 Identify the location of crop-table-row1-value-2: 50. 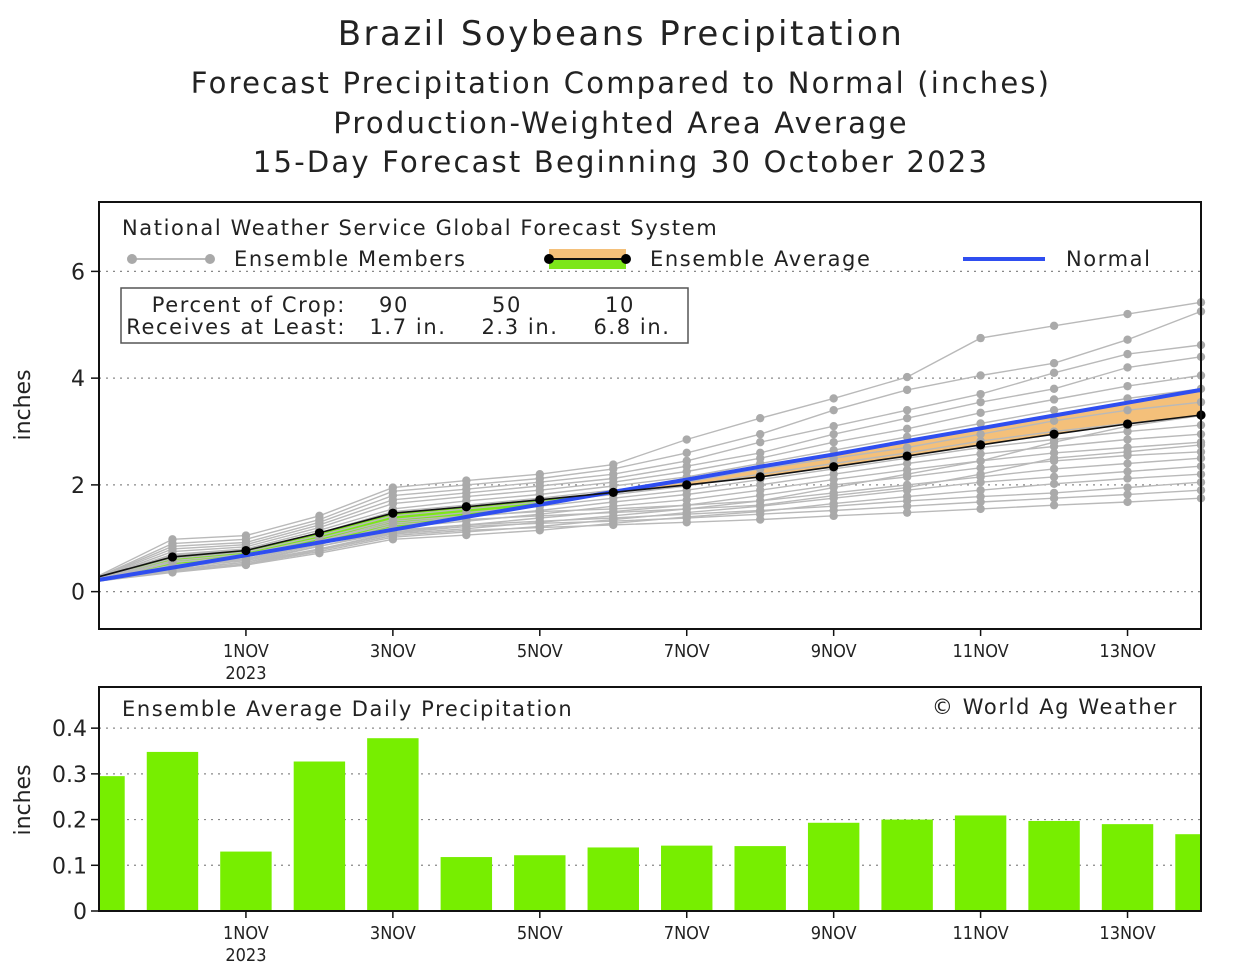
(507, 305).